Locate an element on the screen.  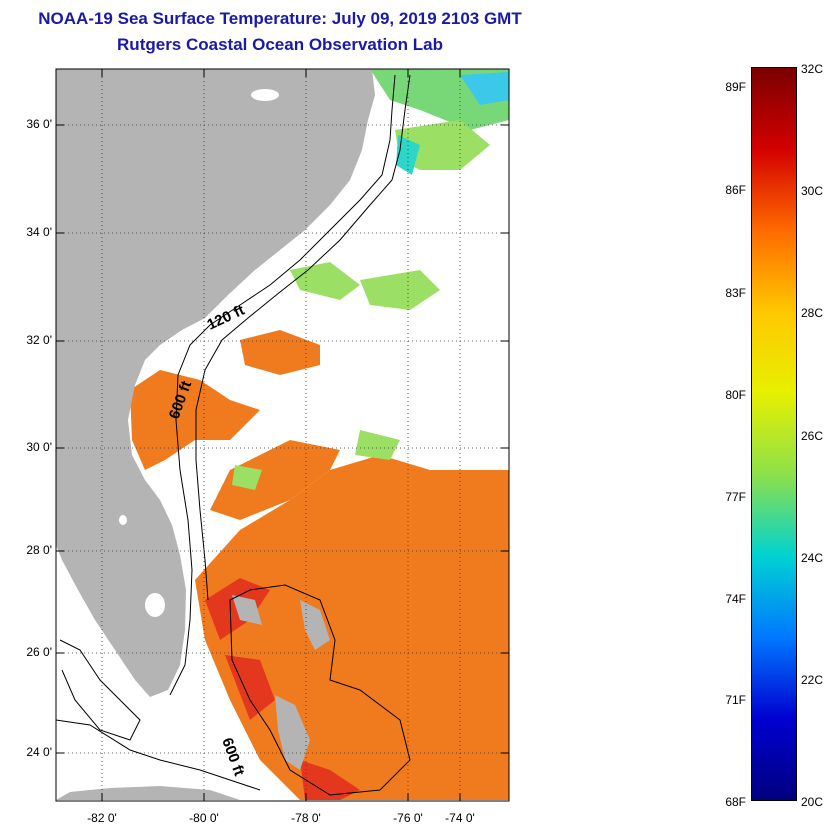
colorbar-label-30c: 30C is located at coordinates (812, 191).